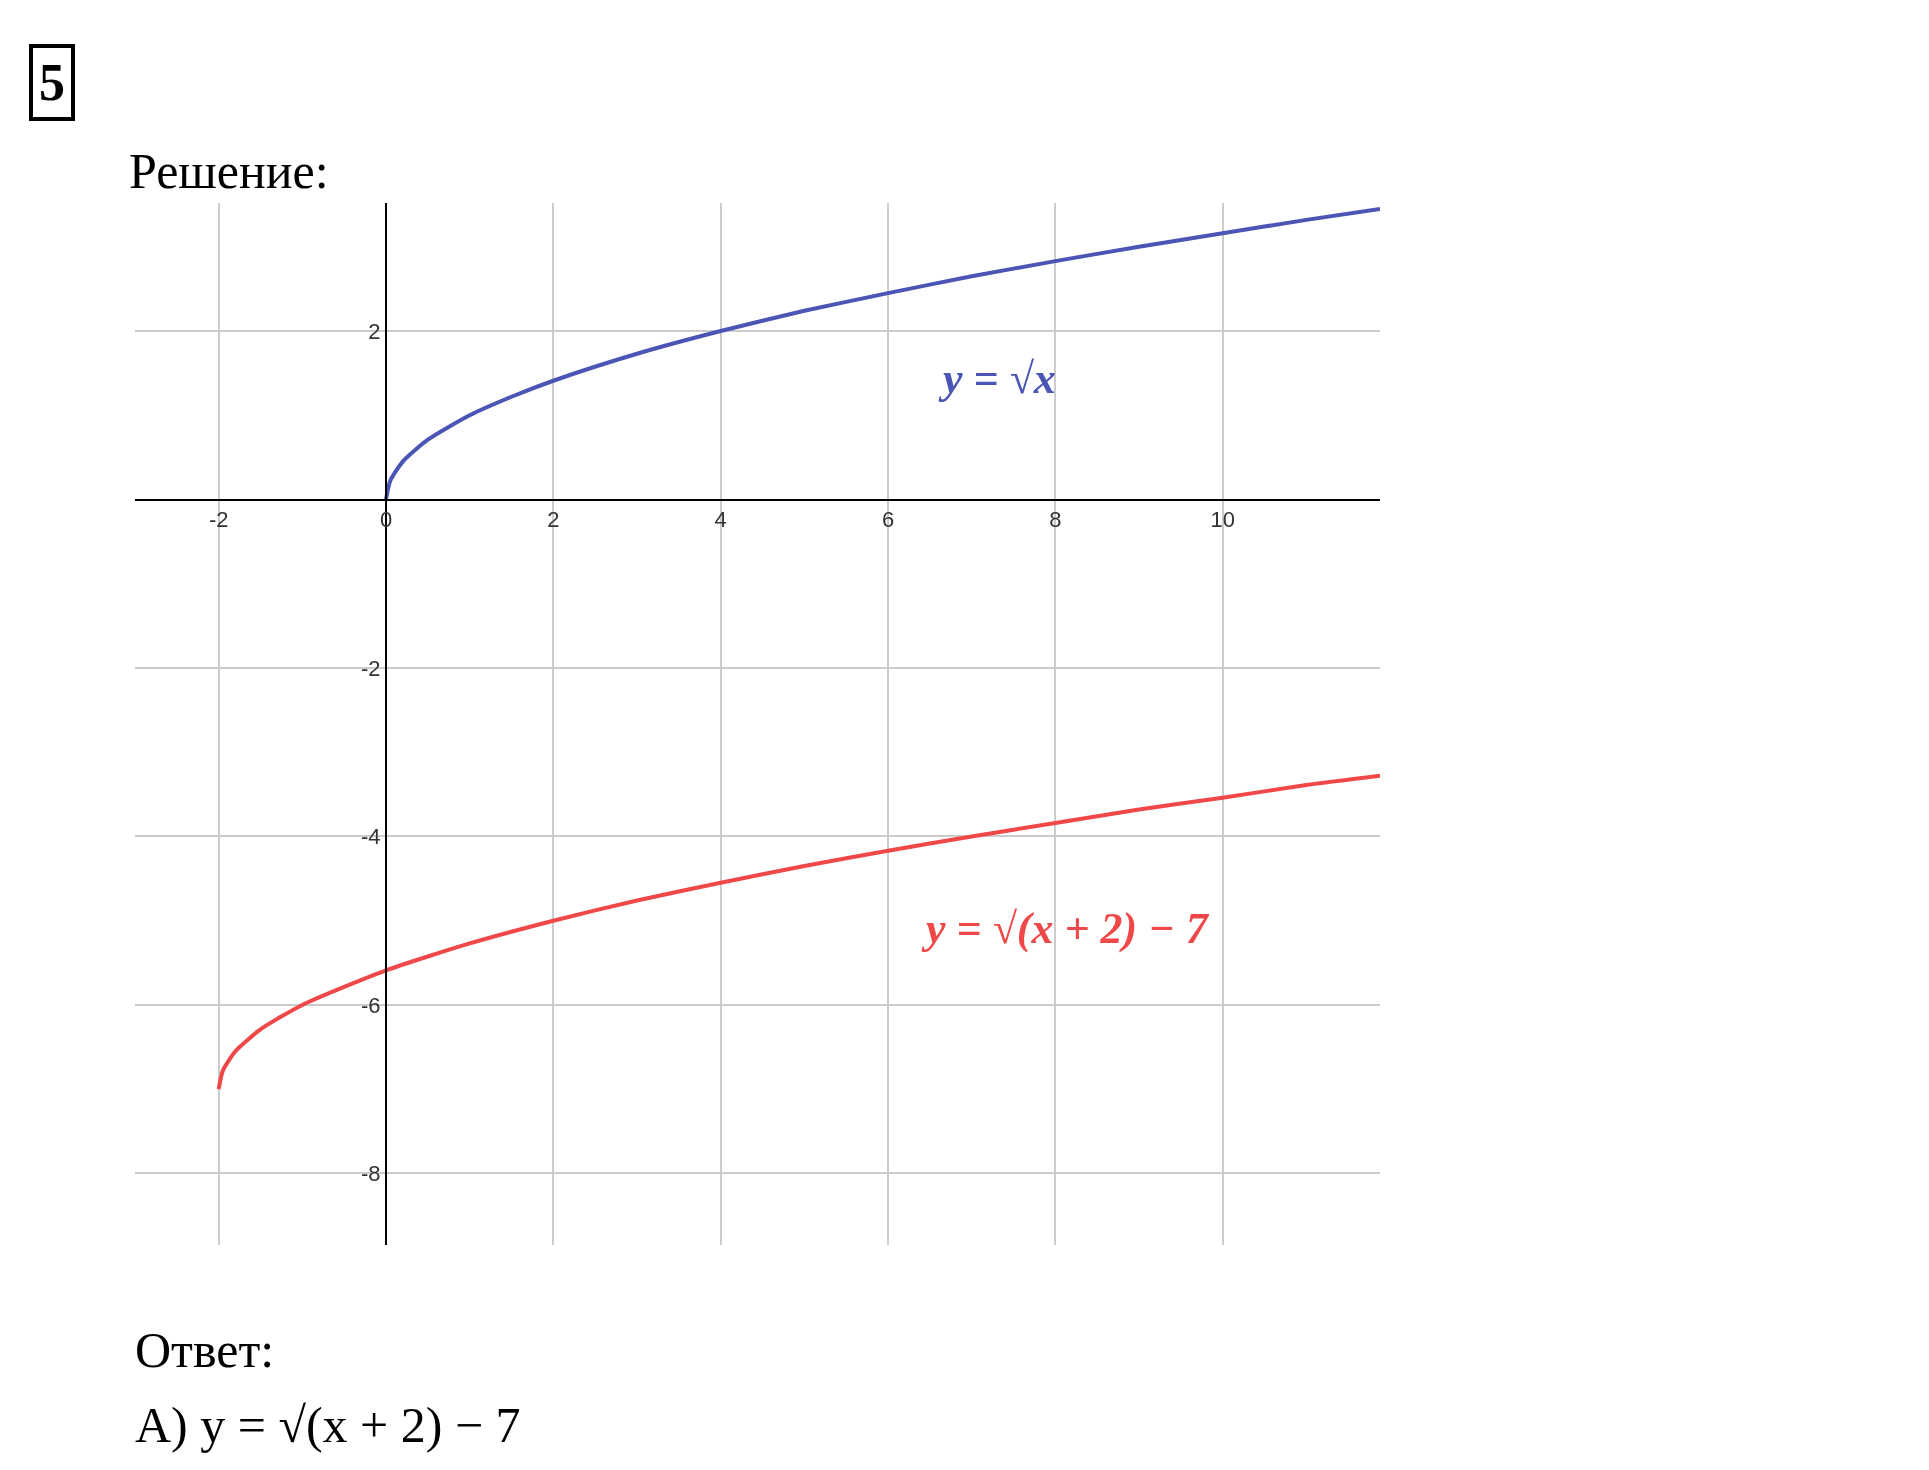 Image resolution: width=1929 pixels, height=1470 pixels. What do you see at coordinates (328, 1425) in the screenshot?
I see `text: А) y = √(x + 2) − 7` at bounding box center [328, 1425].